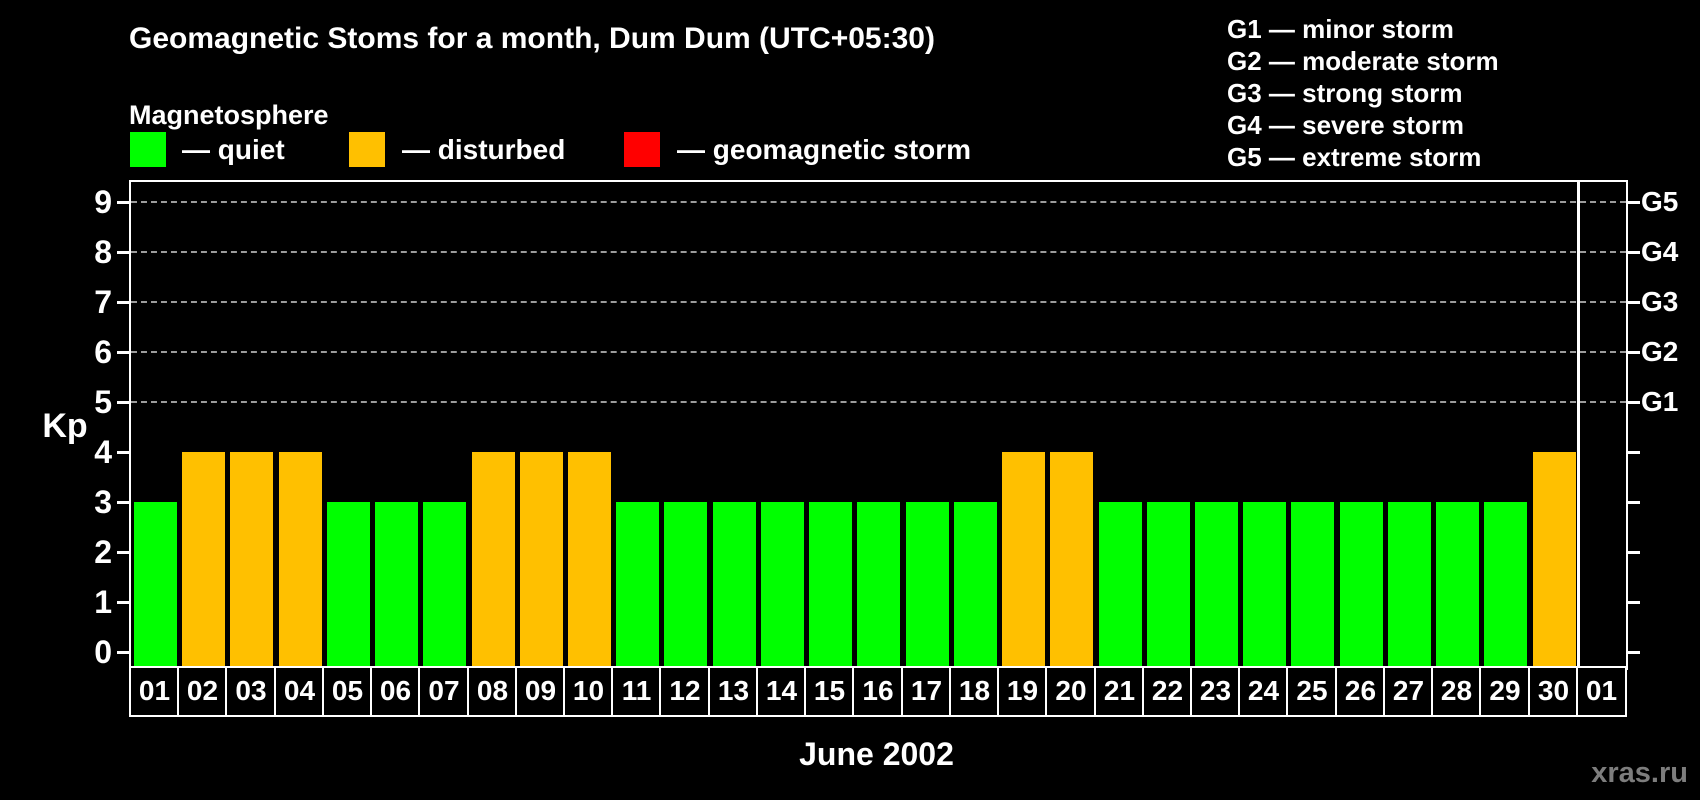 The width and height of the screenshot is (1700, 800). I want to click on day-label-box: 18, so click(974, 691).